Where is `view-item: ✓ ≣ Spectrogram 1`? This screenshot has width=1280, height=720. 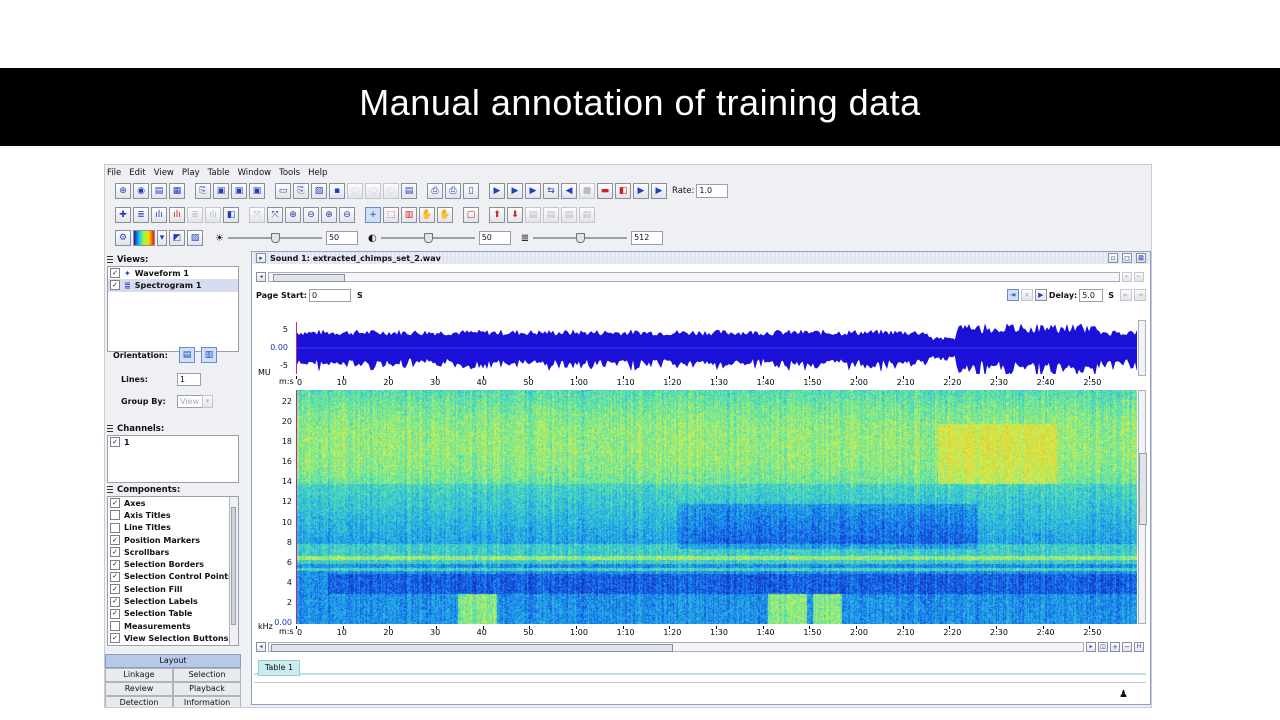 view-item: ✓ ≣ Spectrogram 1 is located at coordinates (173, 285).